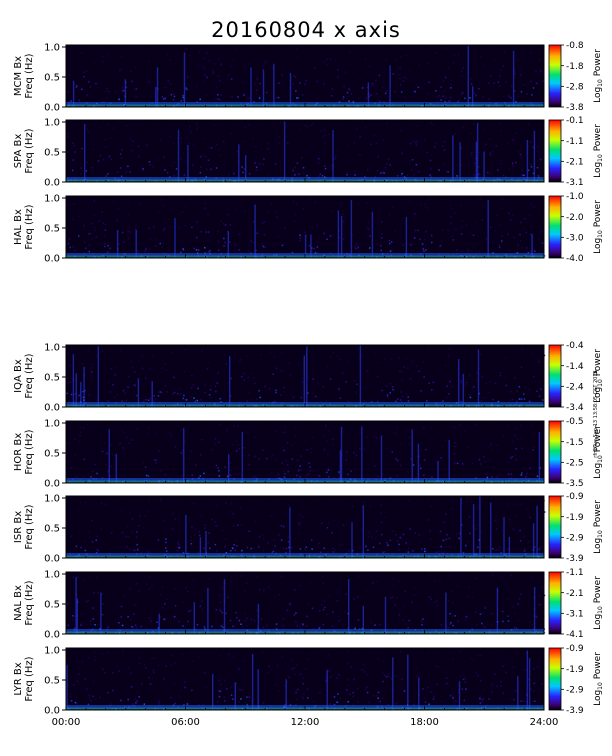  I want to click on y-axis-label-station: MCM Bx, so click(18, 76).